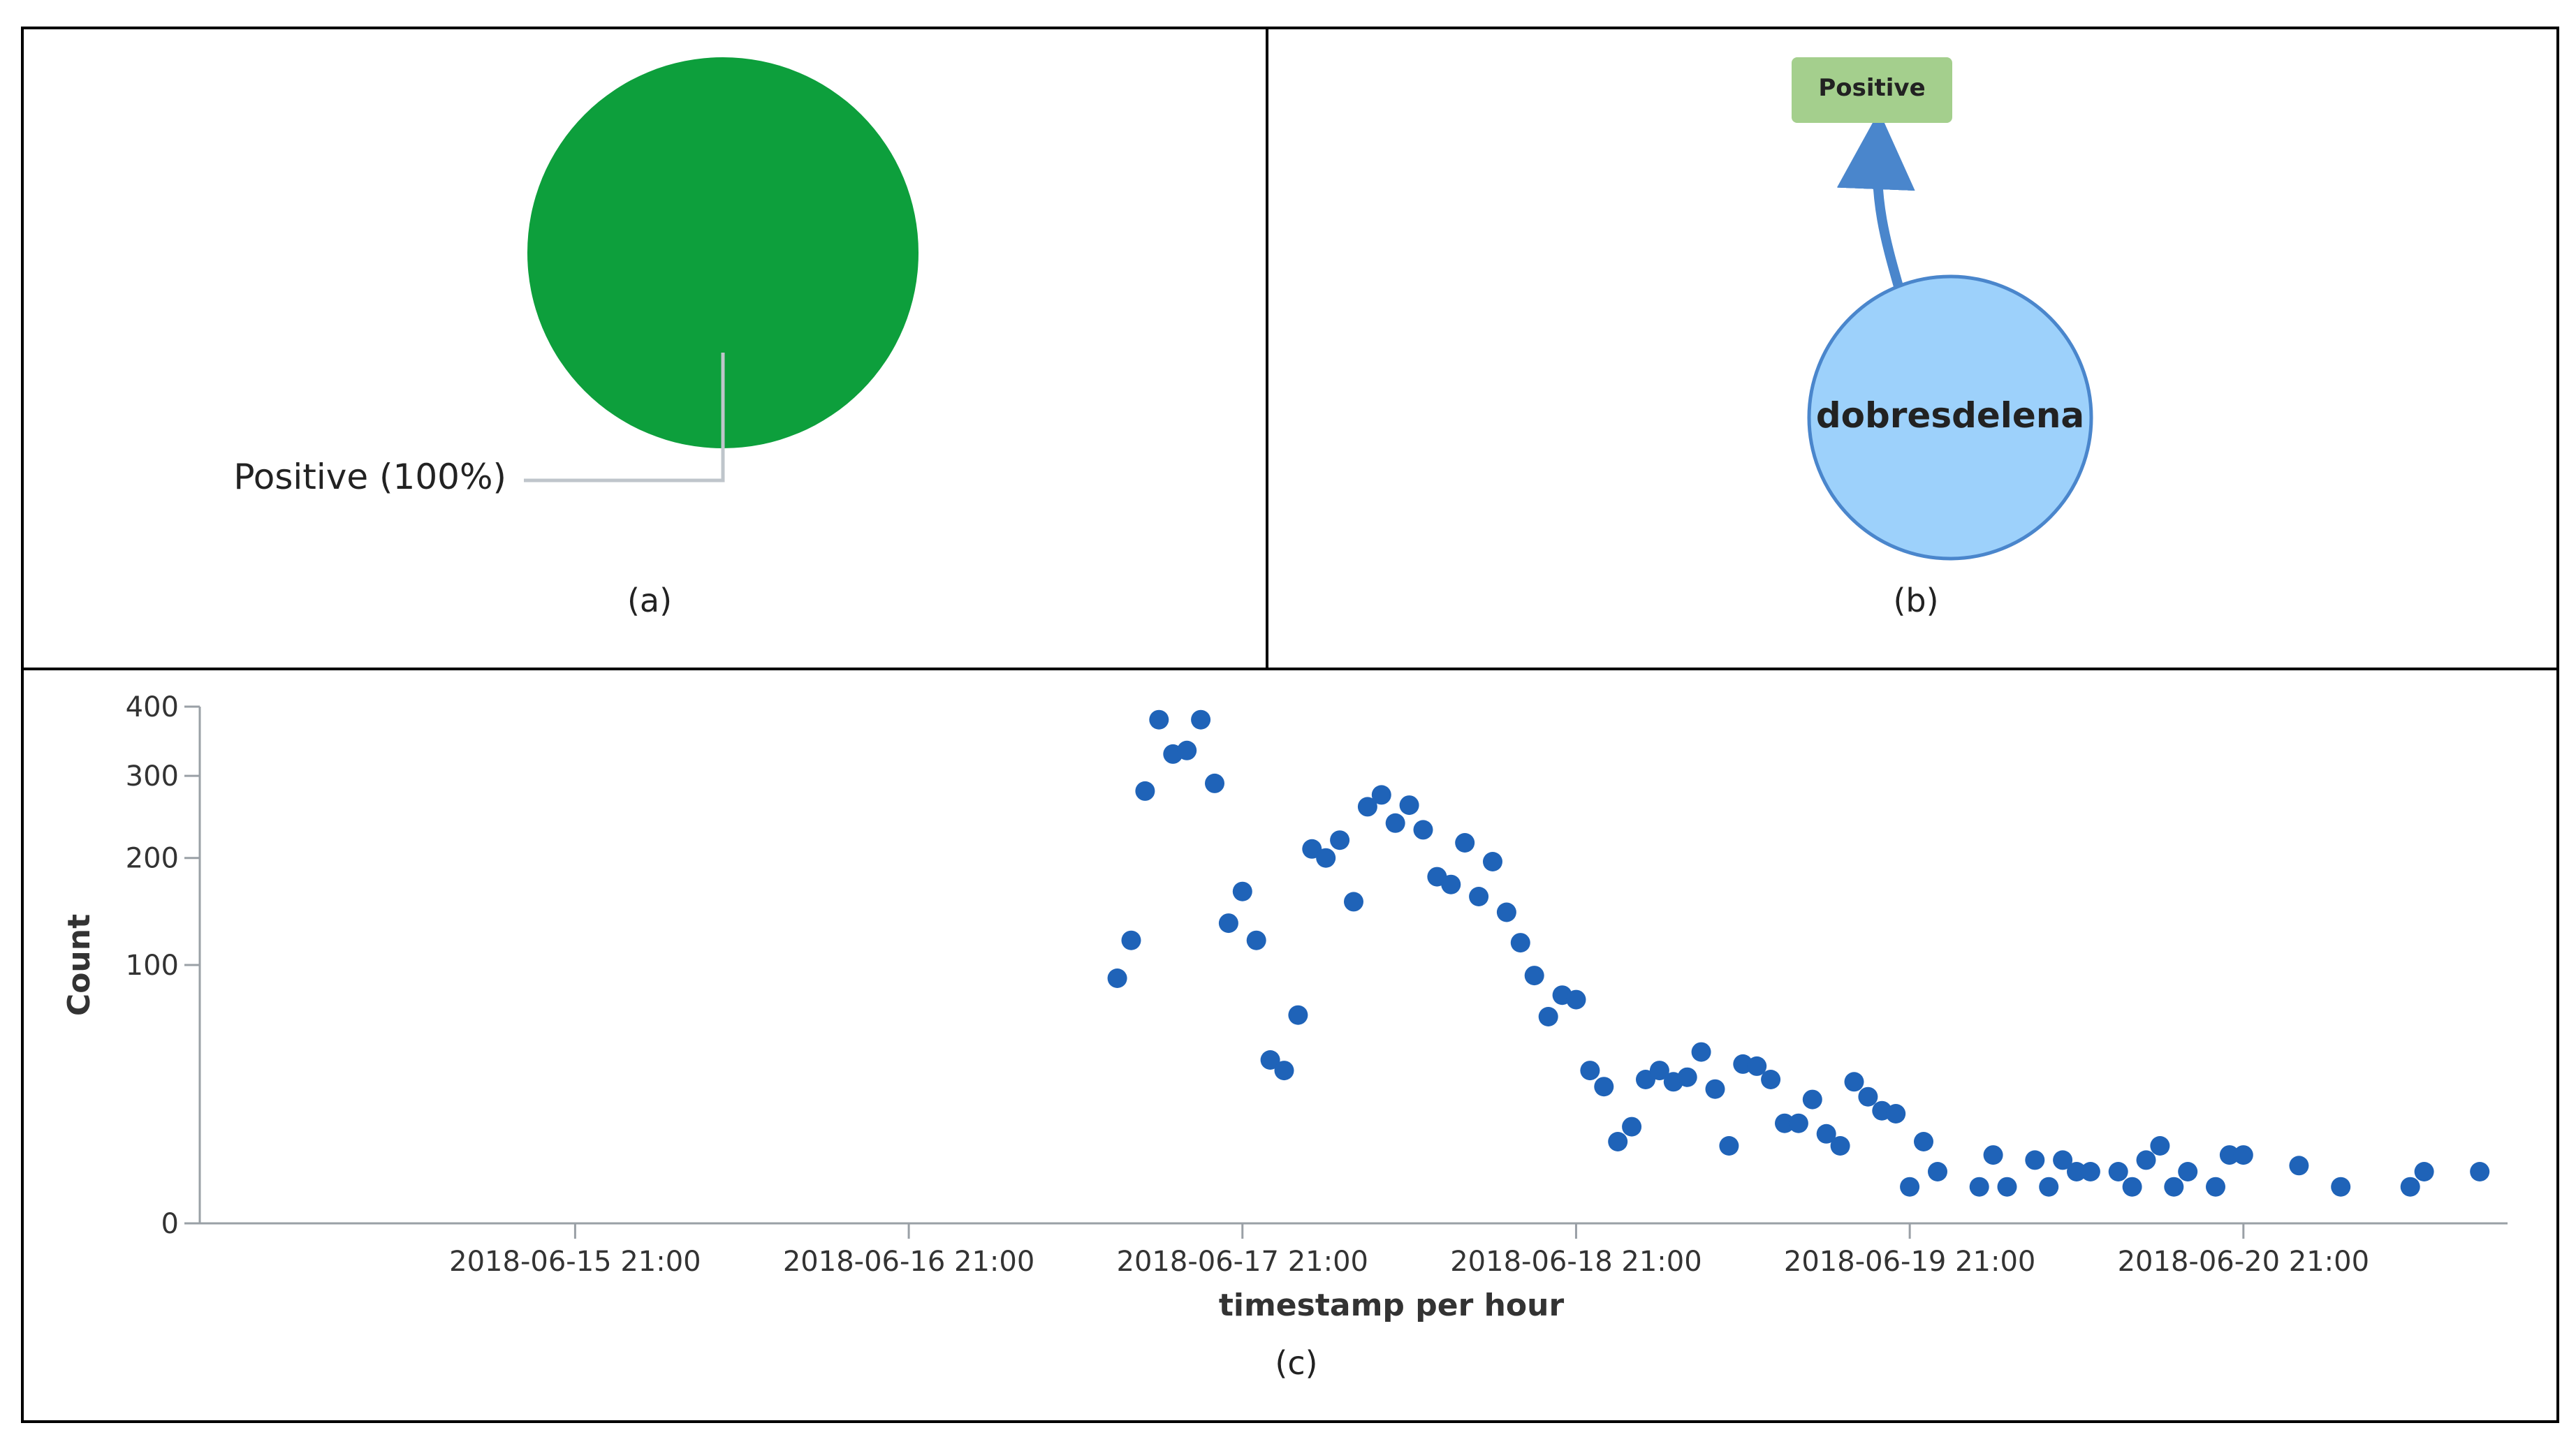  Describe the element at coordinates (370, 477) in the screenshot. I see `pie-label-positive: Positive (100%)` at that location.